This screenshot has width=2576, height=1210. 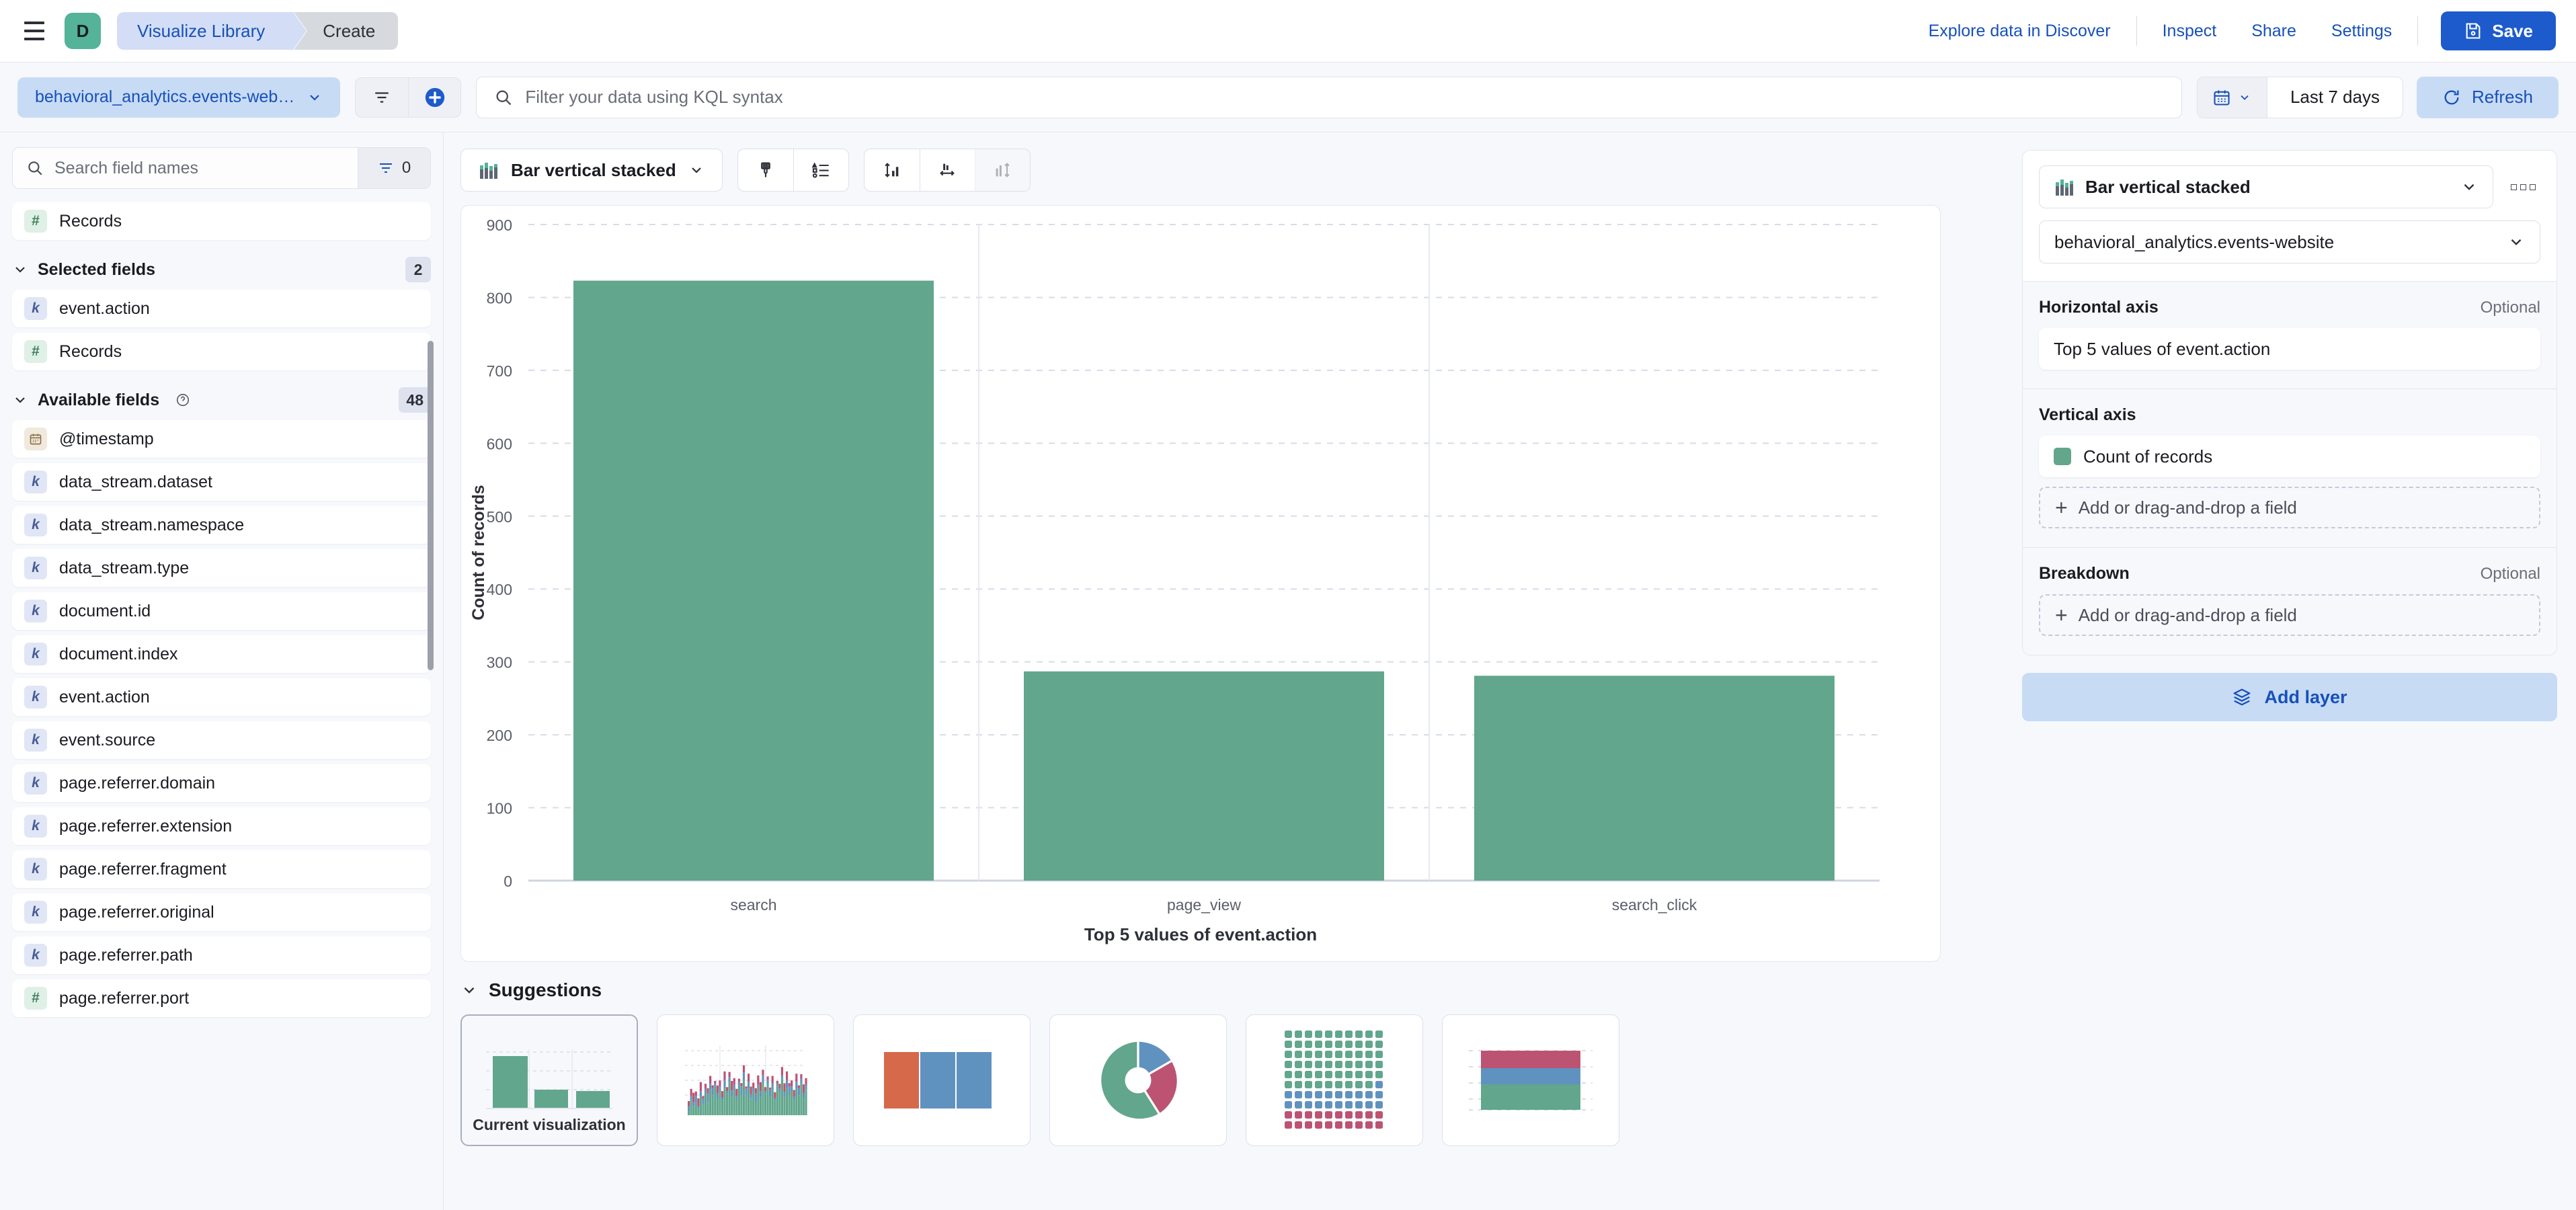 I want to click on field-item: k data_stream.dataset, so click(x=221, y=482).